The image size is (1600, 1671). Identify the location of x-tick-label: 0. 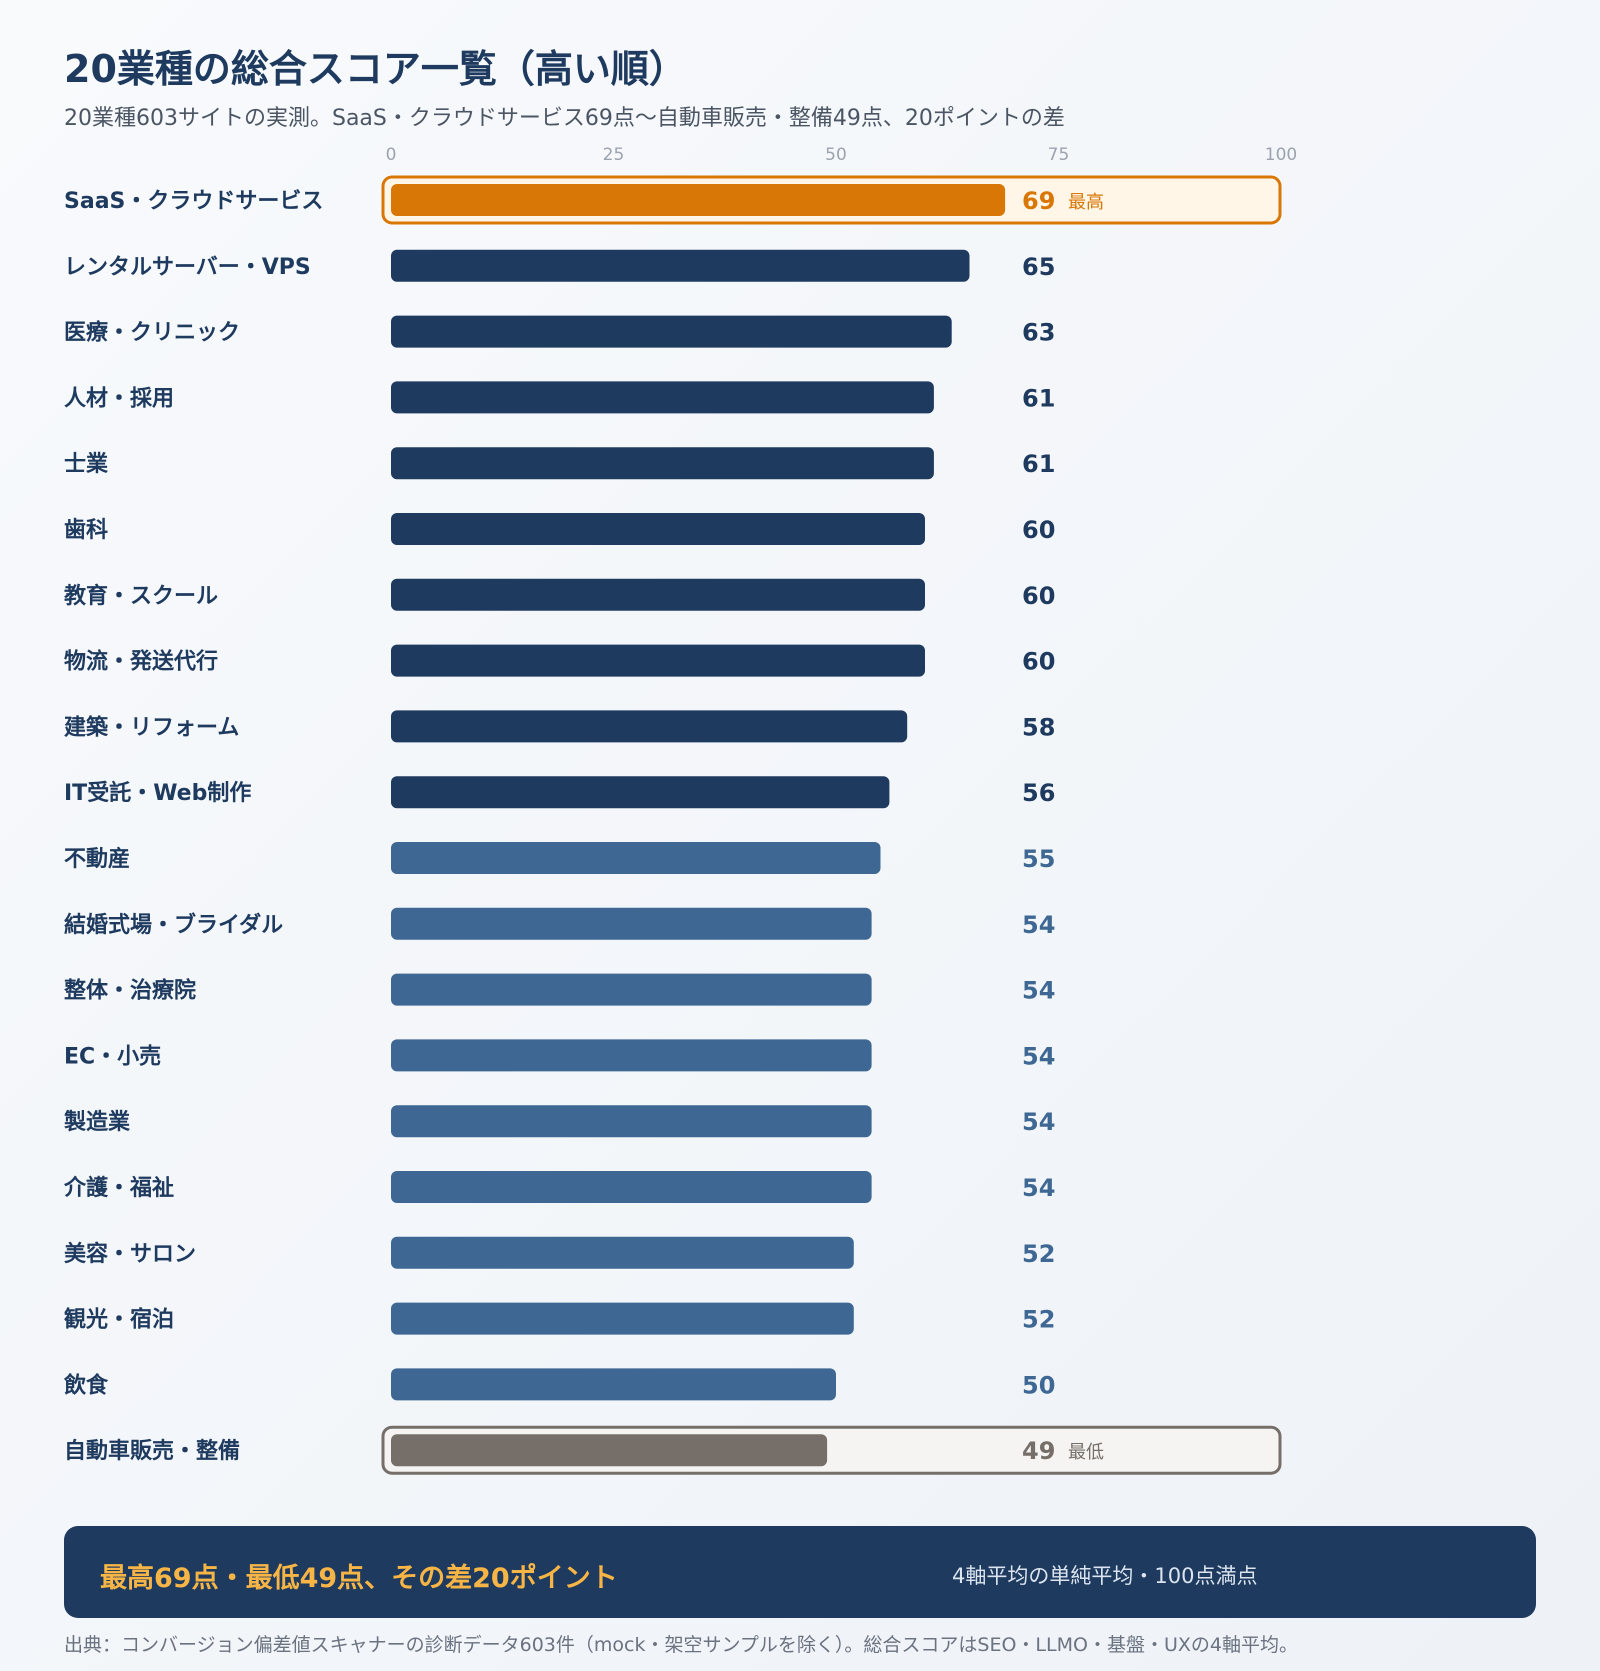
(391, 155).